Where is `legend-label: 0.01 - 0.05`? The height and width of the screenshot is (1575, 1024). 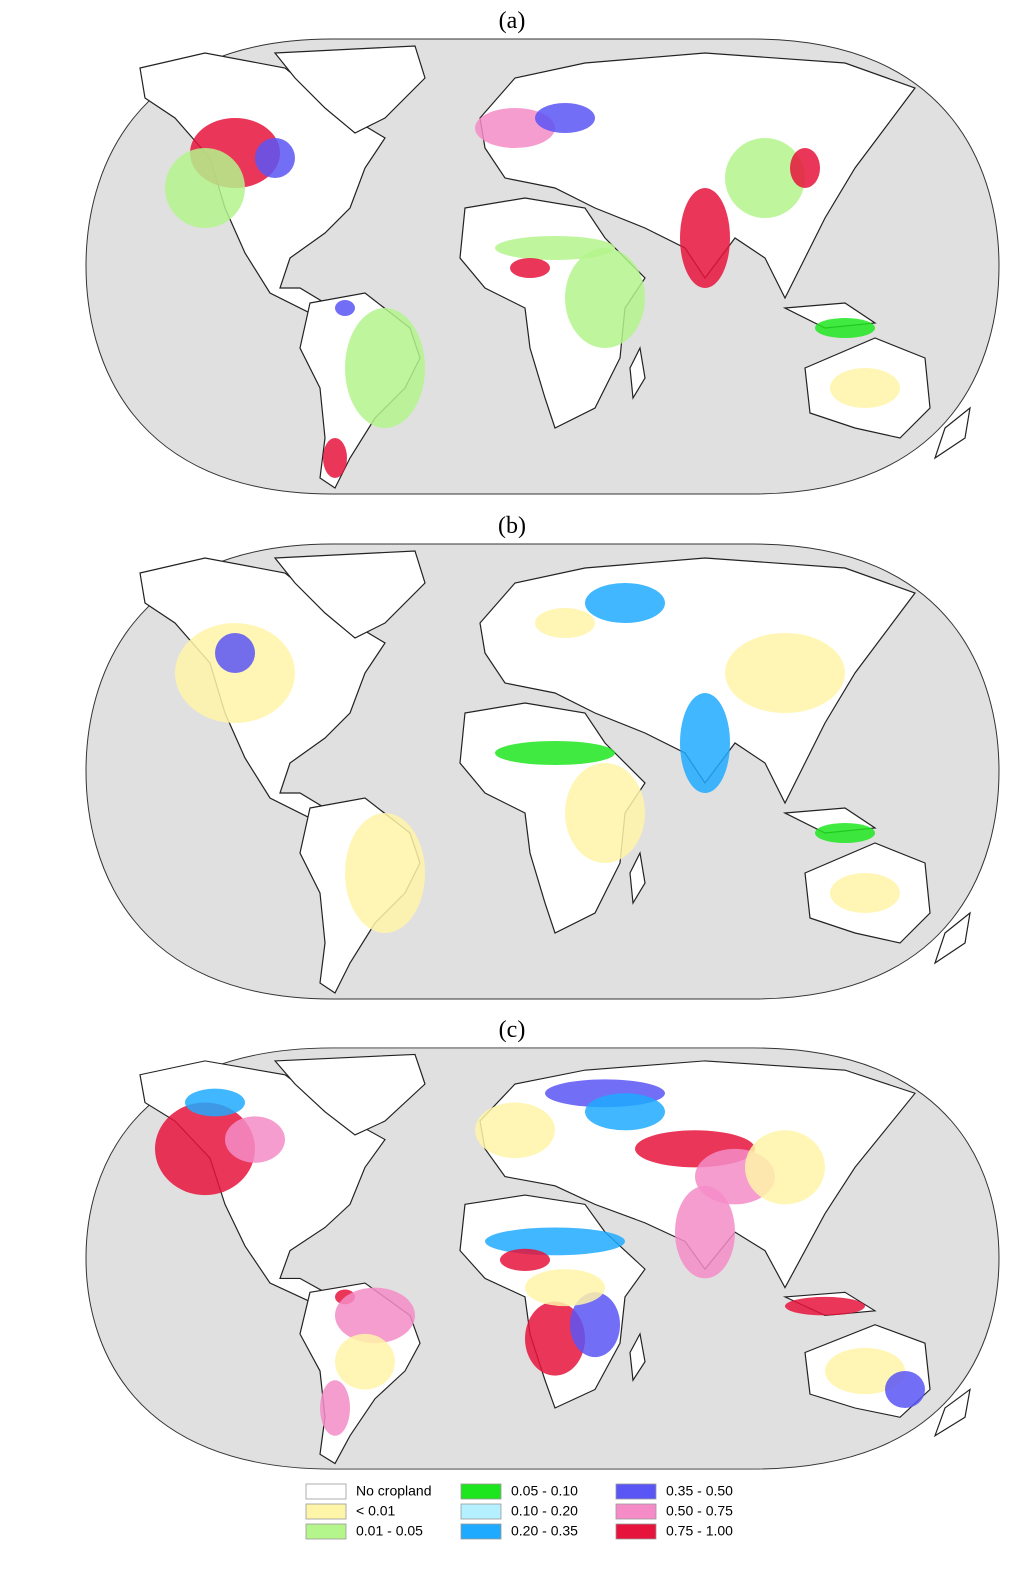
legend-label: 0.01 - 0.05 is located at coordinates (389, 1531).